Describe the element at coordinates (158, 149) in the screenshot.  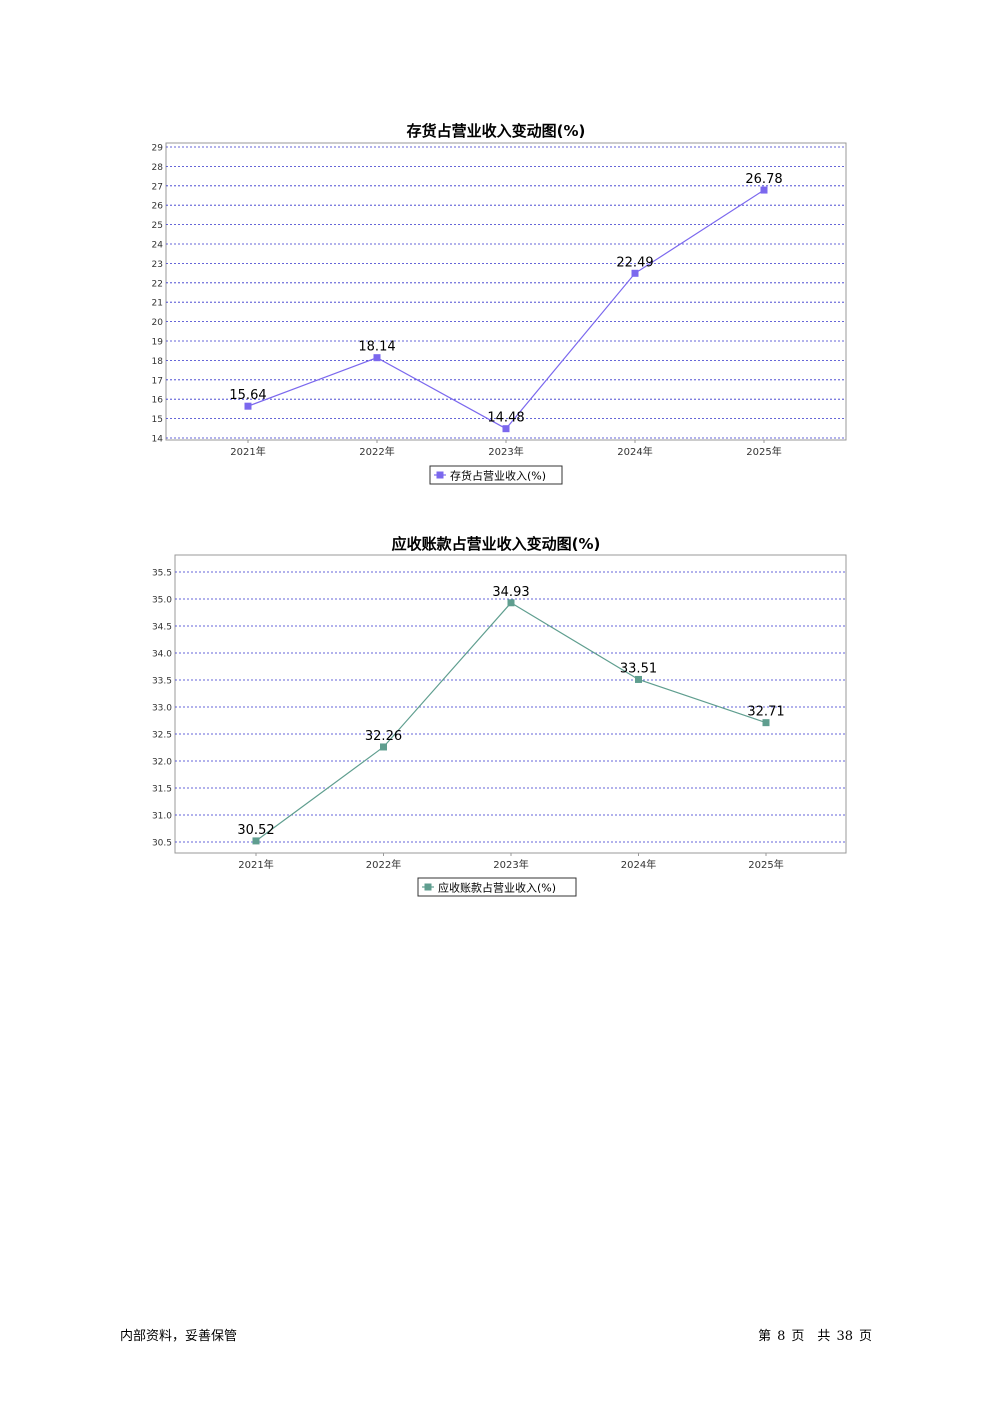
I see `y-tick-label: 29` at that location.